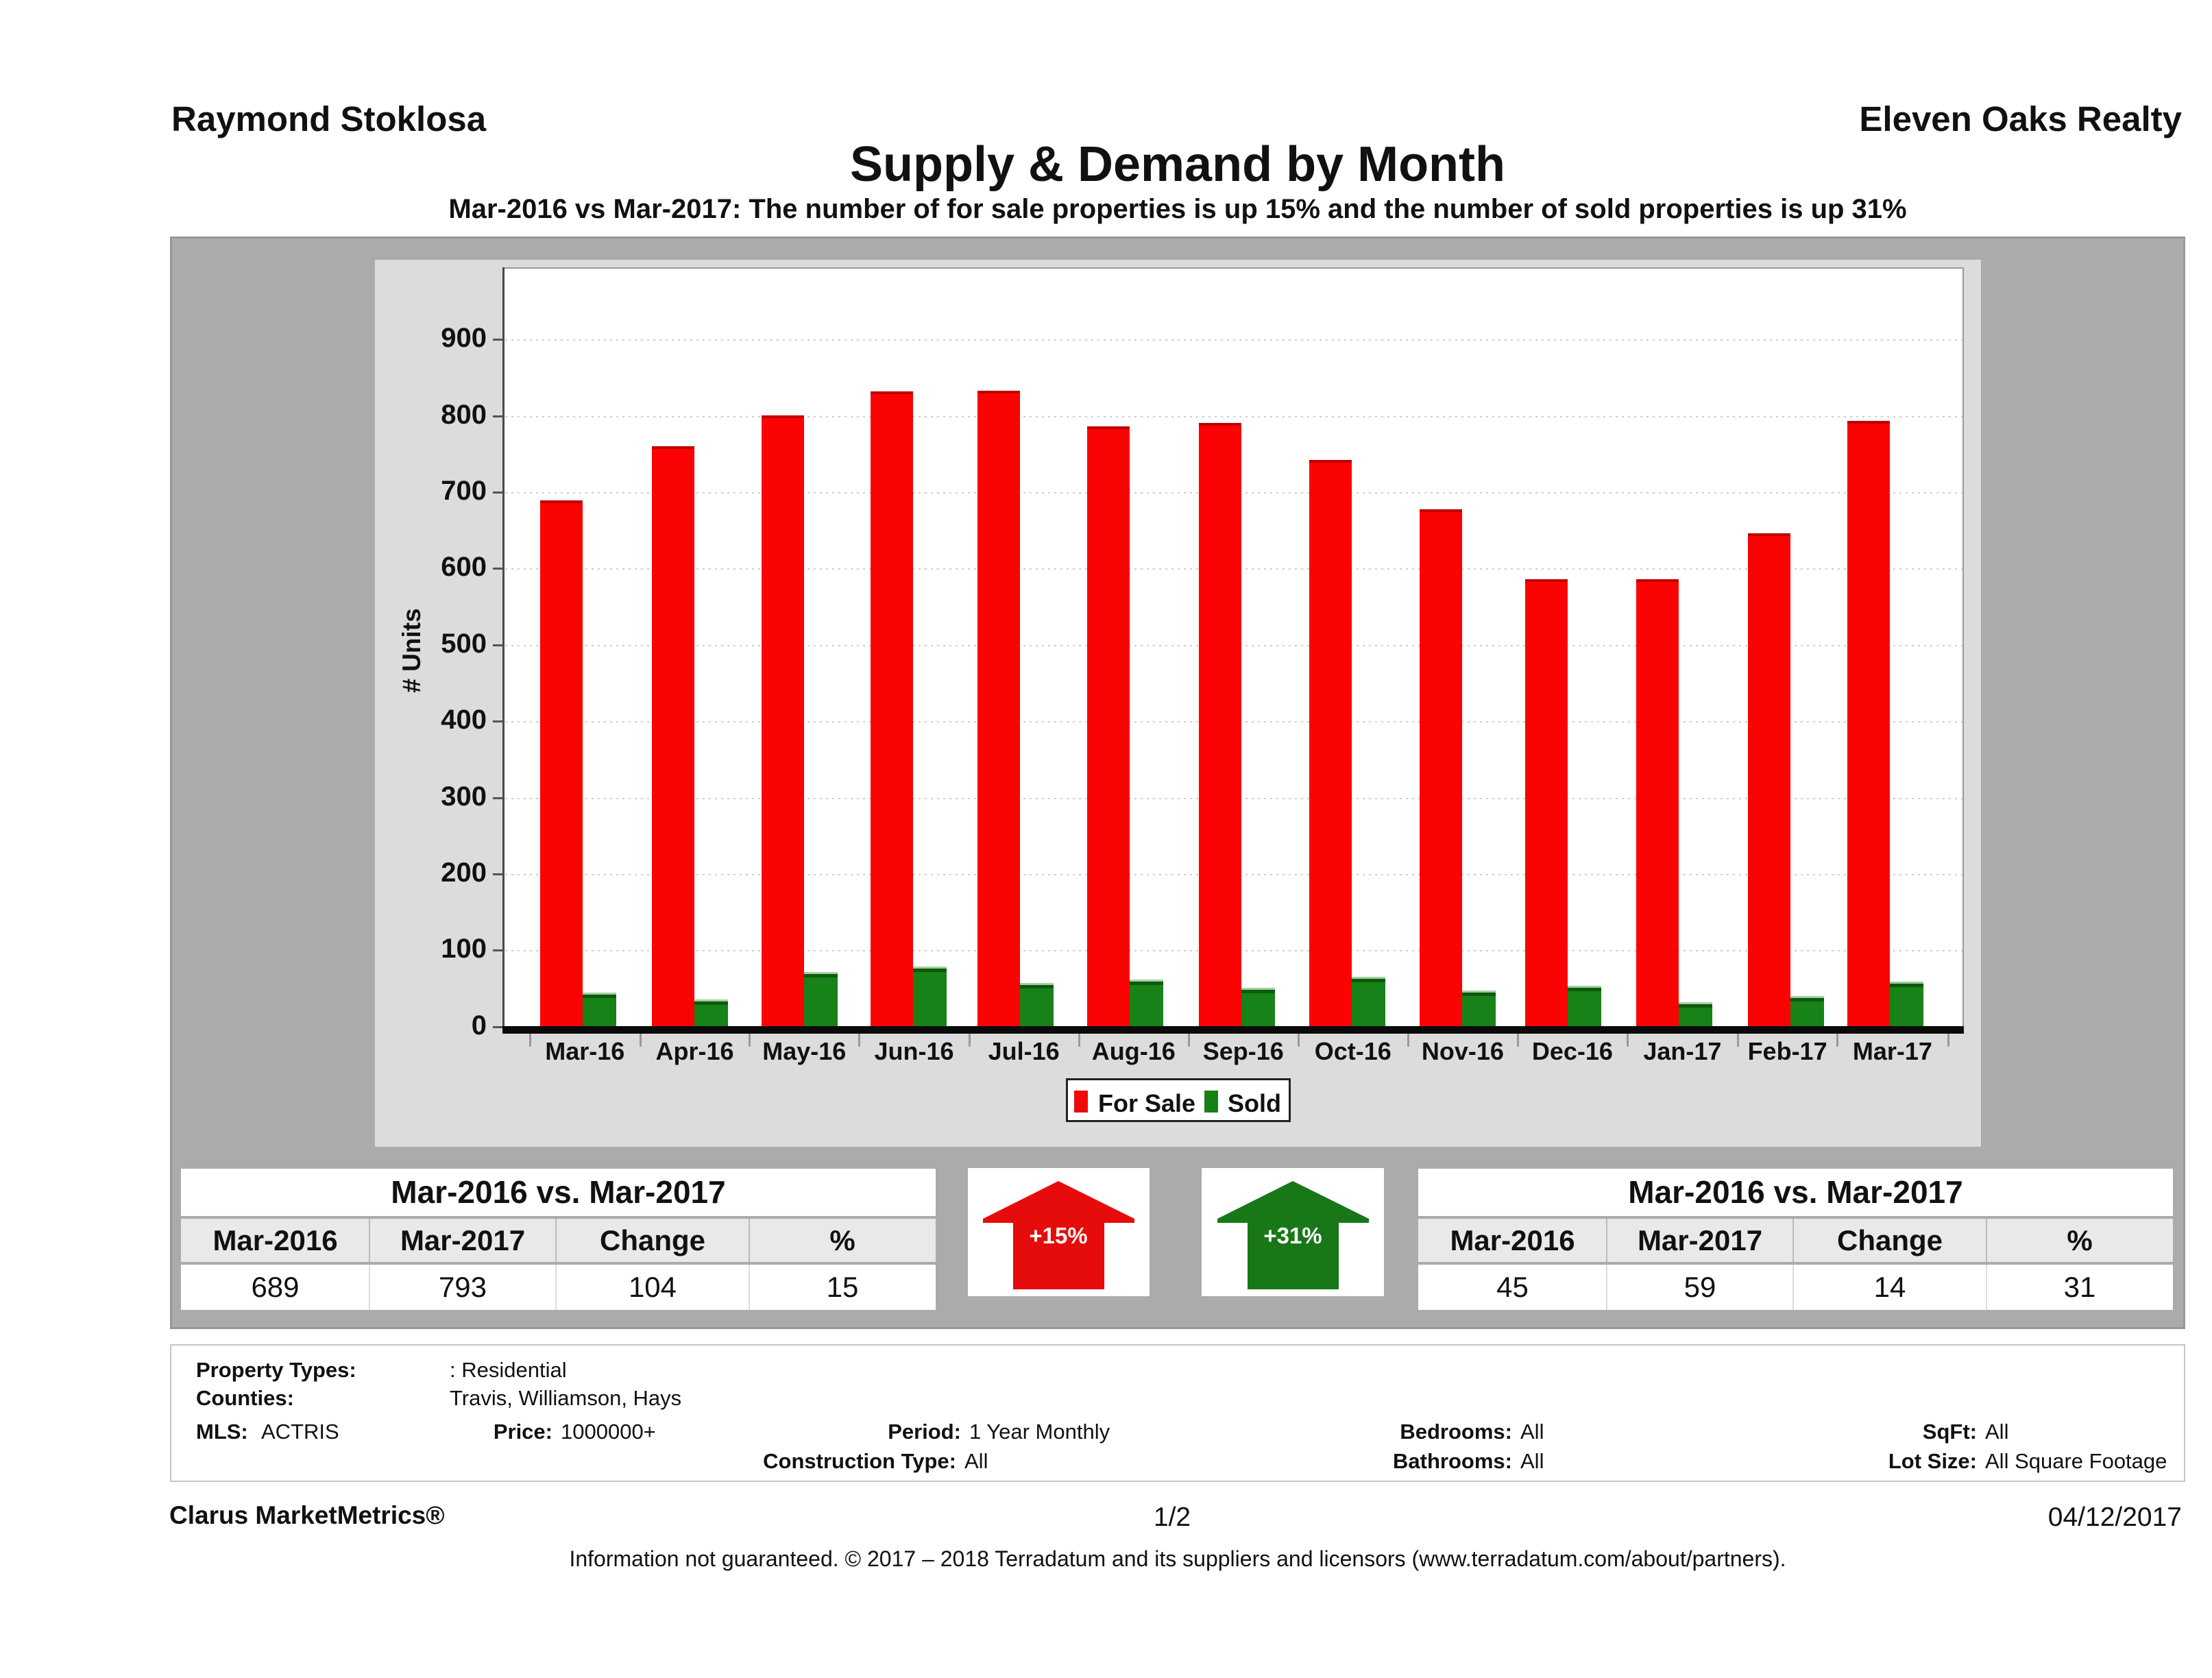  What do you see at coordinates (1293, 1235) in the screenshot?
I see `svg-text: +31%` at bounding box center [1293, 1235].